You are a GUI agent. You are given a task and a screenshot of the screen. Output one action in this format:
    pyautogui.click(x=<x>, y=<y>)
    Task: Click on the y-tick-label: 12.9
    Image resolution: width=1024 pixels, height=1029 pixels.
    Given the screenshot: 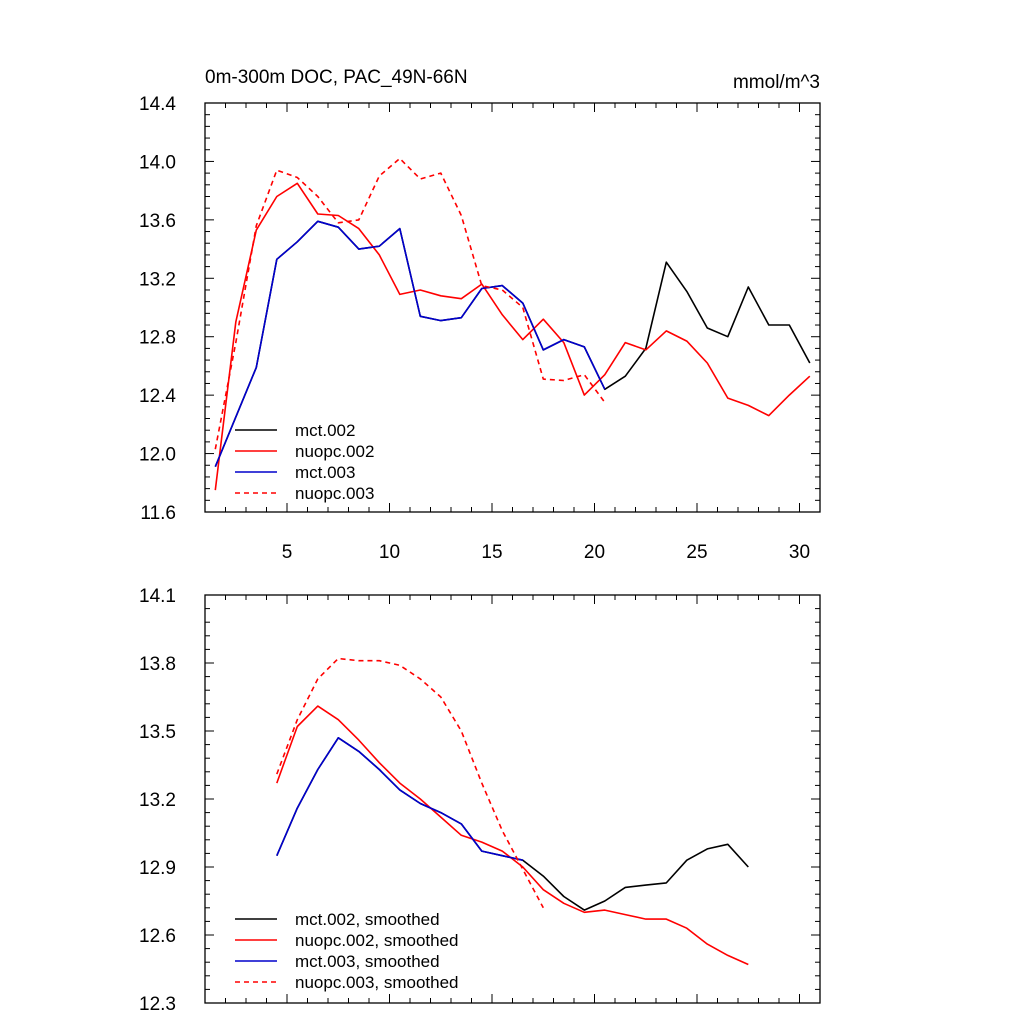 What is the action you would take?
    pyautogui.click(x=157, y=868)
    